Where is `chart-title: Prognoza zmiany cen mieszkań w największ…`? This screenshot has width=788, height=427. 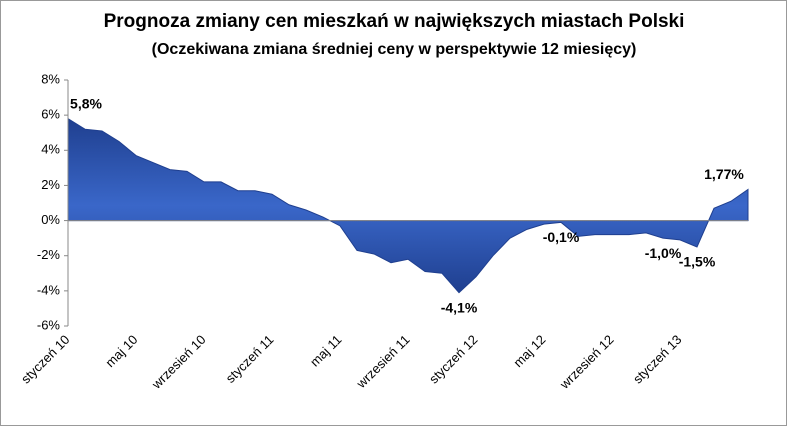 chart-title: Prognoza zmiany cen mieszkań w największ… is located at coordinates (394, 21).